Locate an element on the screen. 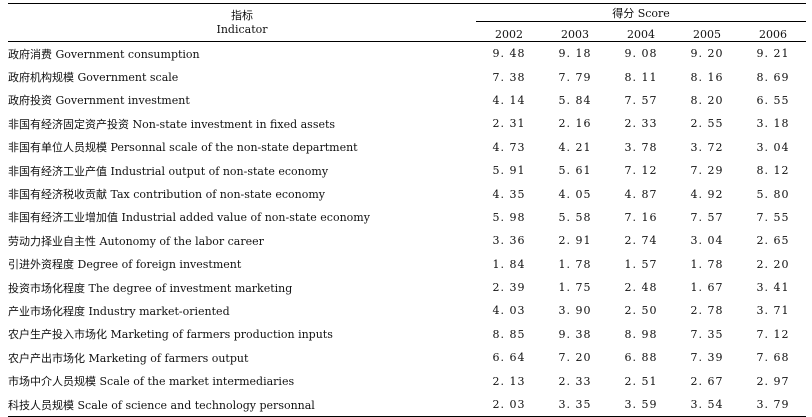 The width and height of the screenshot is (812, 417). indicator-cell: 产业市场化程度 Industry market-oriented is located at coordinates (119, 311).